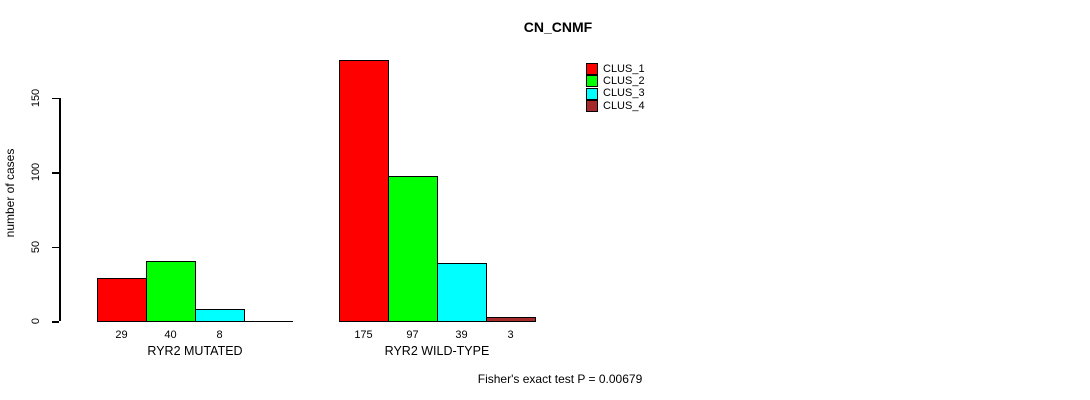  What do you see at coordinates (170, 335) in the screenshot?
I see `bar-value-label: 40` at bounding box center [170, 335].